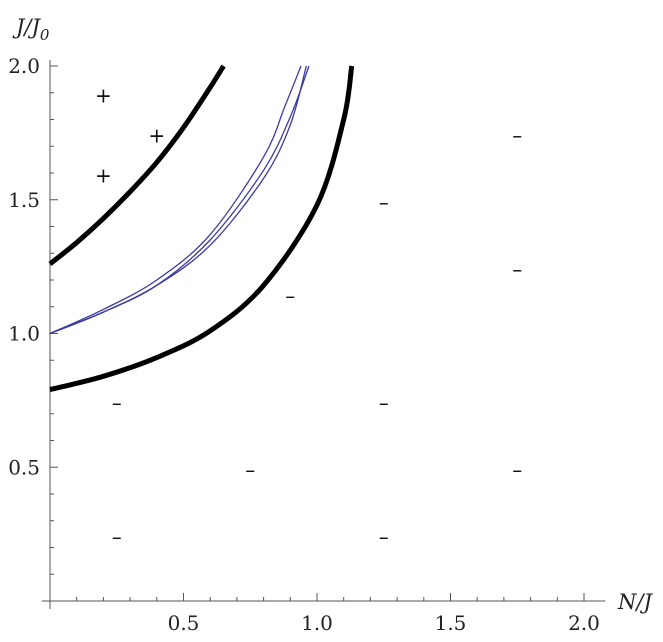  What do you see at coordinates (24, 66) in the screenshot?
I see `y-tick-label: 2.0` at bounding box center [24, 66].